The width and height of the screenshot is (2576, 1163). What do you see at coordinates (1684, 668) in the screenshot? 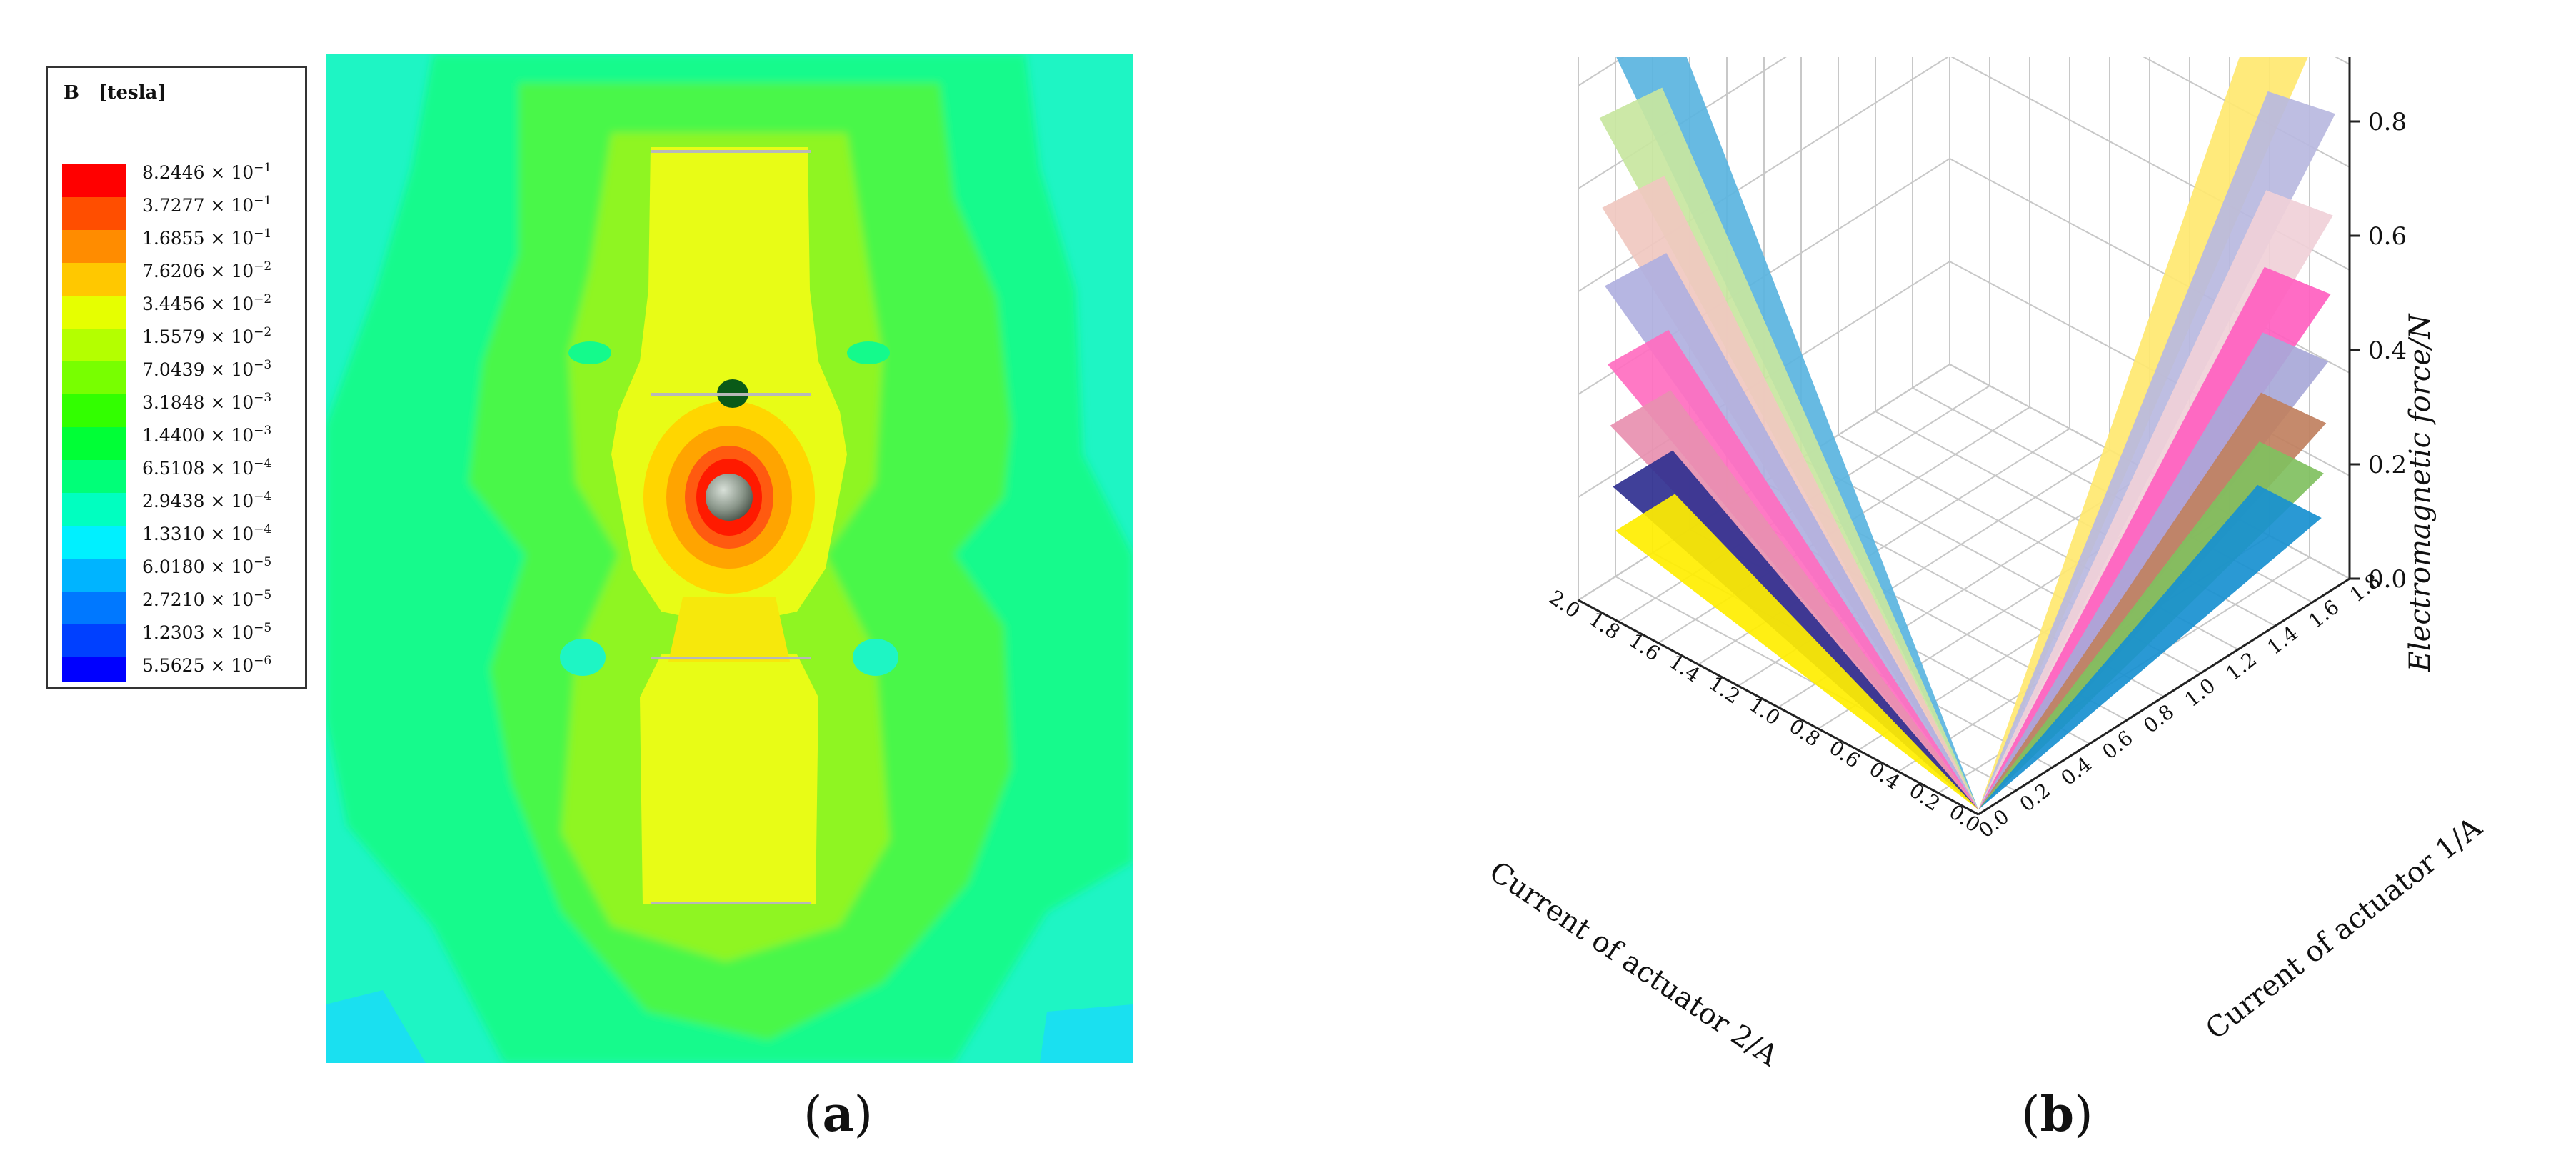
I see `x-tick-label: 1.4` at bounding box center [1684, 668].